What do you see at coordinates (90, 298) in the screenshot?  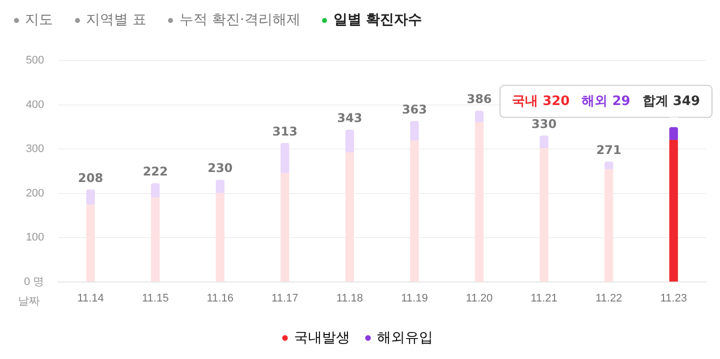 I see `x-tick-label: 11.14` at bounding box center [90, 298].